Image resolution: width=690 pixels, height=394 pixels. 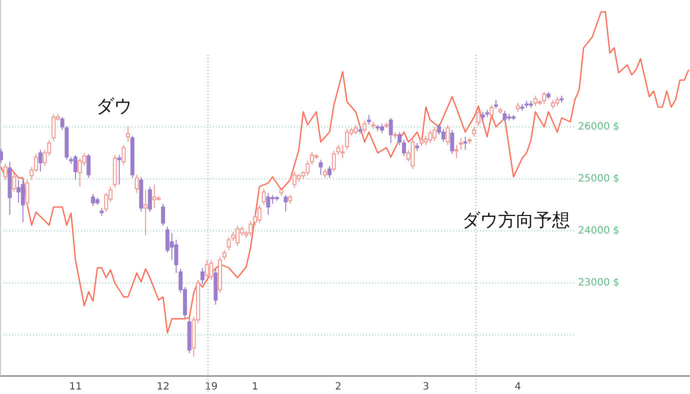 I want to click on annotation: ダウ方向予想, so click(x=516, y=220).